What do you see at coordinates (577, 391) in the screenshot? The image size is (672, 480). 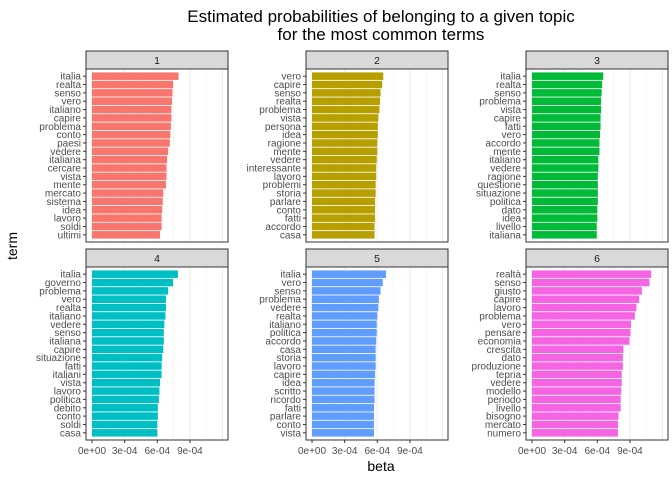 I see `bar-modello` at bounding box center [577, 391].